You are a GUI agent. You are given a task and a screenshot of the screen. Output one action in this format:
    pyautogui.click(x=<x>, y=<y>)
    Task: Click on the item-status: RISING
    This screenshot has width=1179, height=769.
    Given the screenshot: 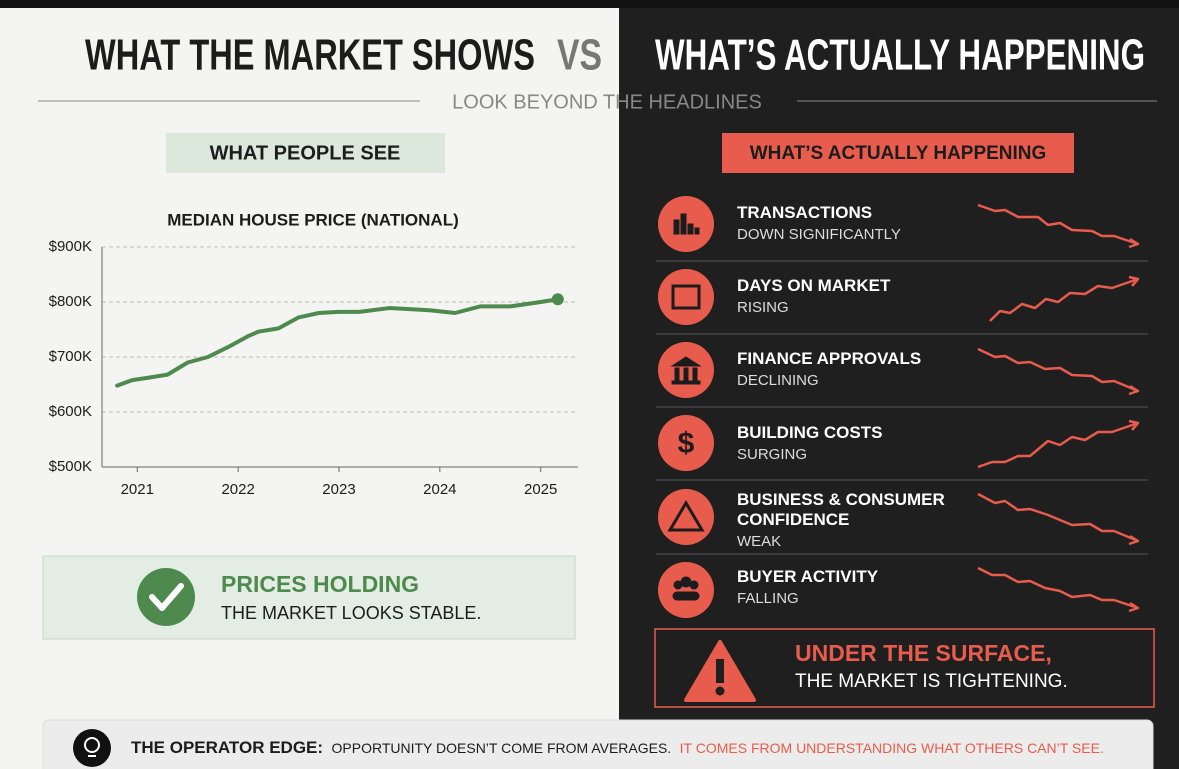 What is the action you would take?
    pyautogui.click(x=763, y=307)
    